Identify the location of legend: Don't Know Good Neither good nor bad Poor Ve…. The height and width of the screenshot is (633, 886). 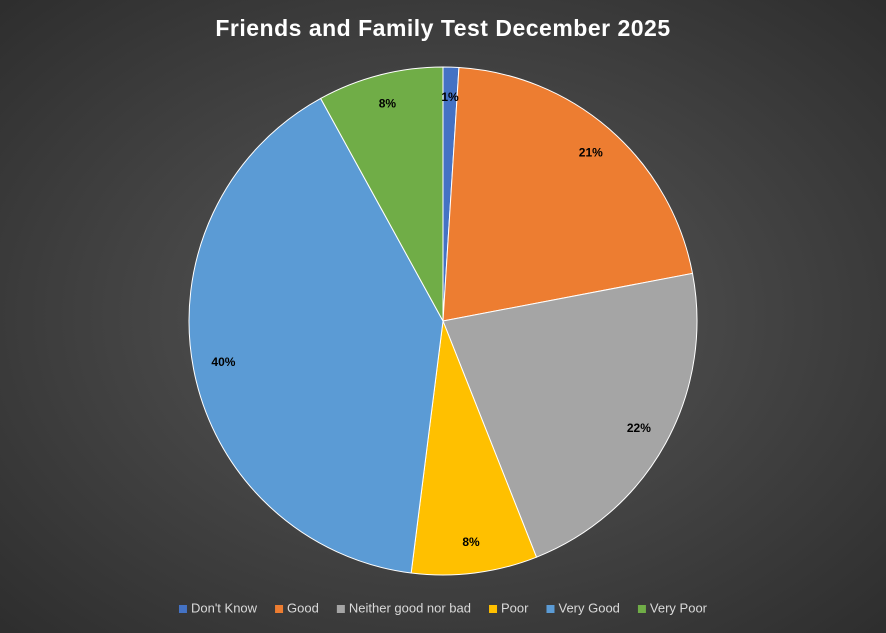
(443, 607).